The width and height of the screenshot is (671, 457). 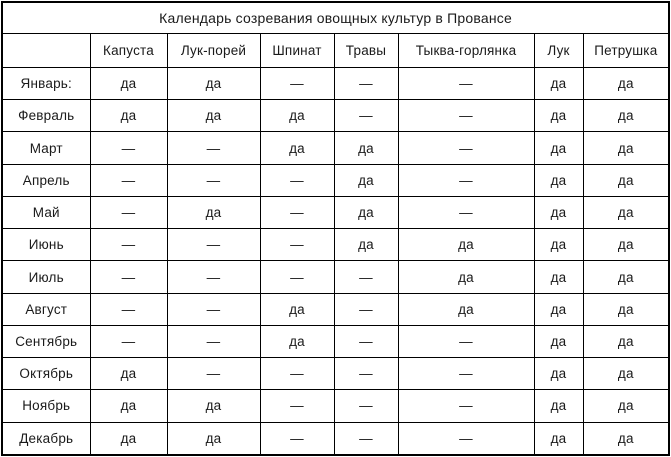 What do you see at coordinates (46, 438) in the screenshot?
I see `month-cell: Декабрь` at bounding box center [46, 438].